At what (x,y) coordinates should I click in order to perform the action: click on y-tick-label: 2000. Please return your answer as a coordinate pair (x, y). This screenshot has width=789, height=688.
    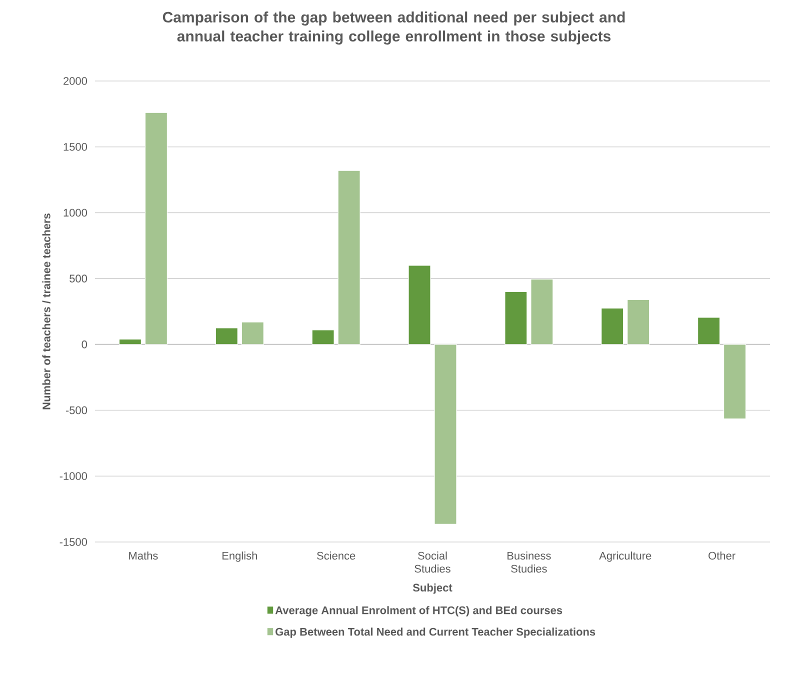
    Looking at the image, I should click on (76, 81).